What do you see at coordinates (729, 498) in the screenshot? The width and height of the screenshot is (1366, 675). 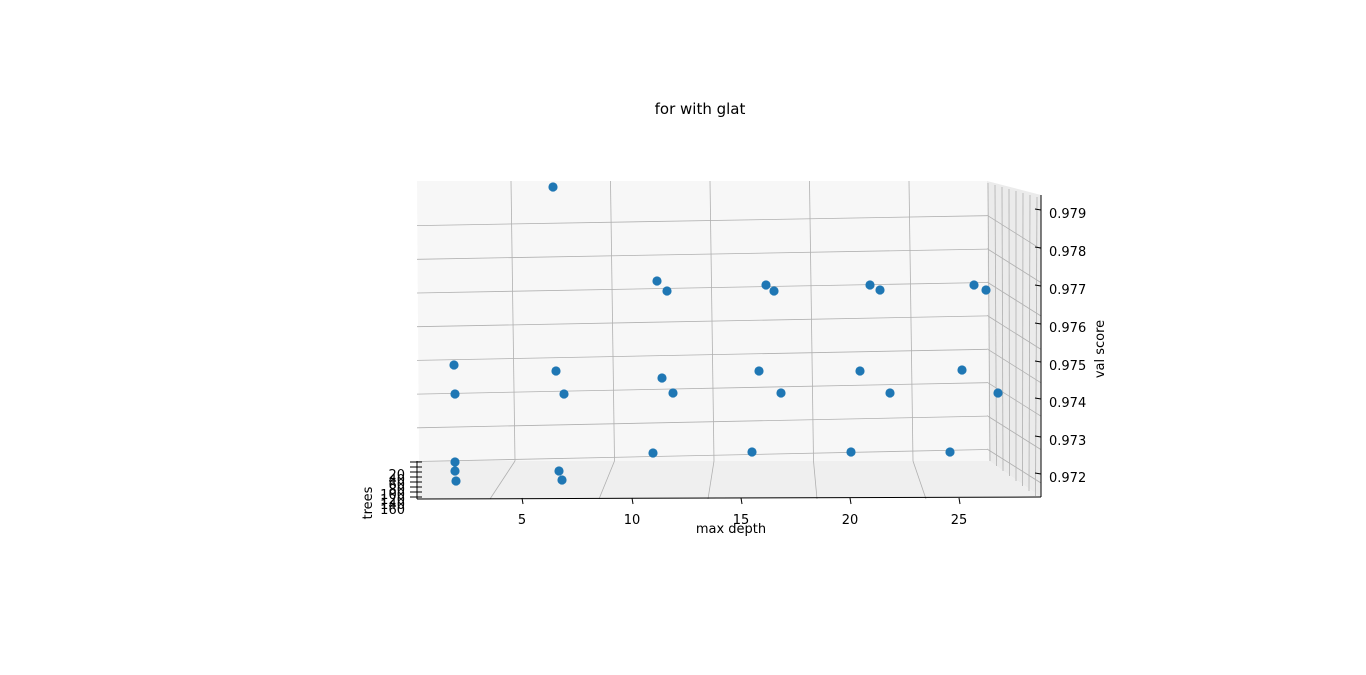 I see `x-axis-line` at bounding box center [729, 498].